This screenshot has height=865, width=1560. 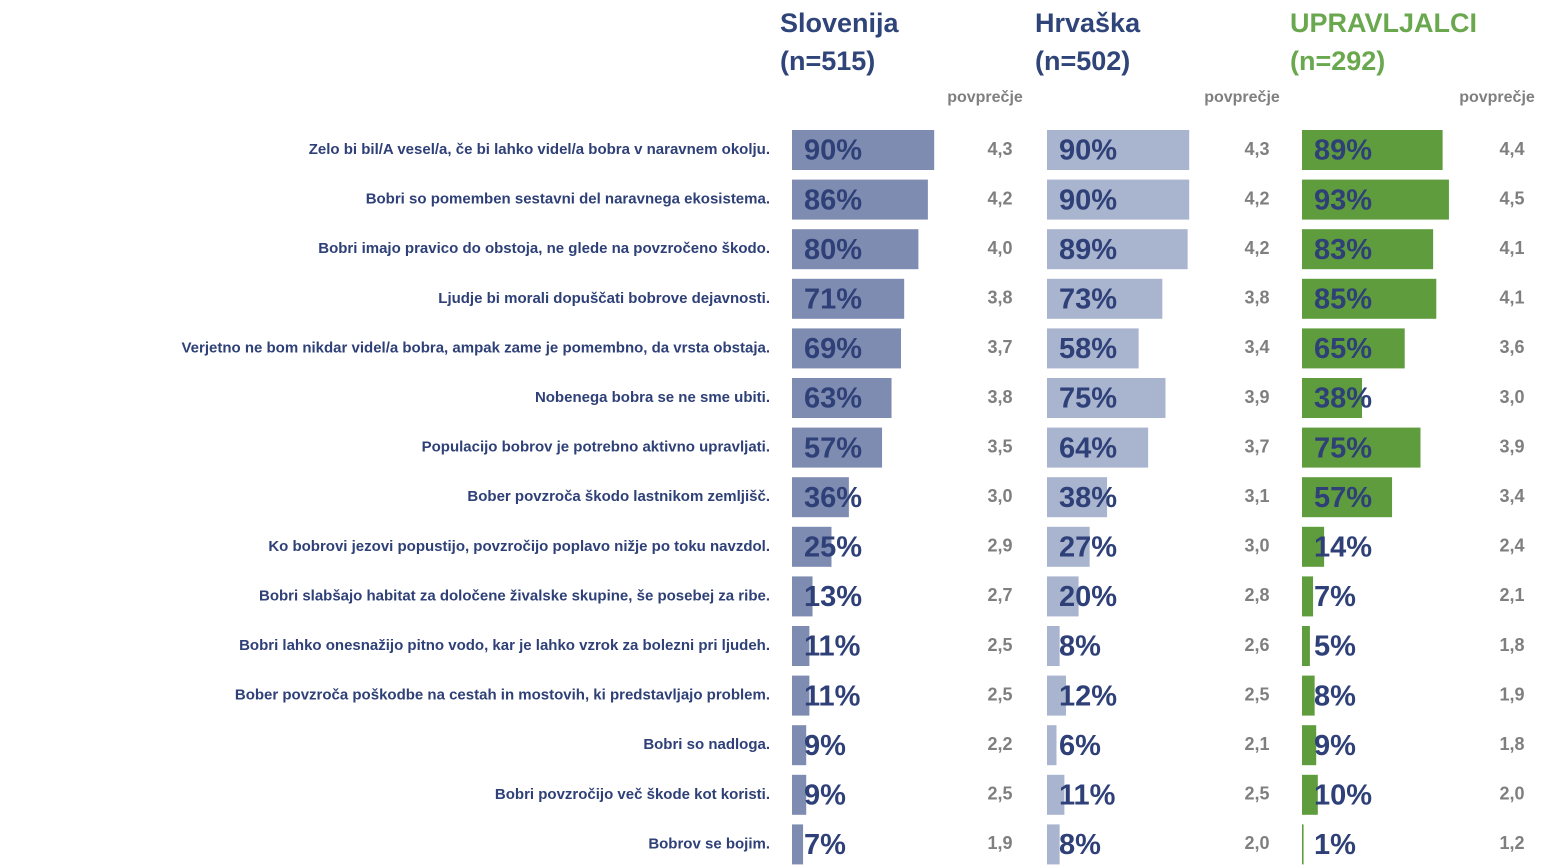 What do you see at coordinates (833, 299) in the screenshot?
I see `value-label: 71%` at bounding box center [833, 299].